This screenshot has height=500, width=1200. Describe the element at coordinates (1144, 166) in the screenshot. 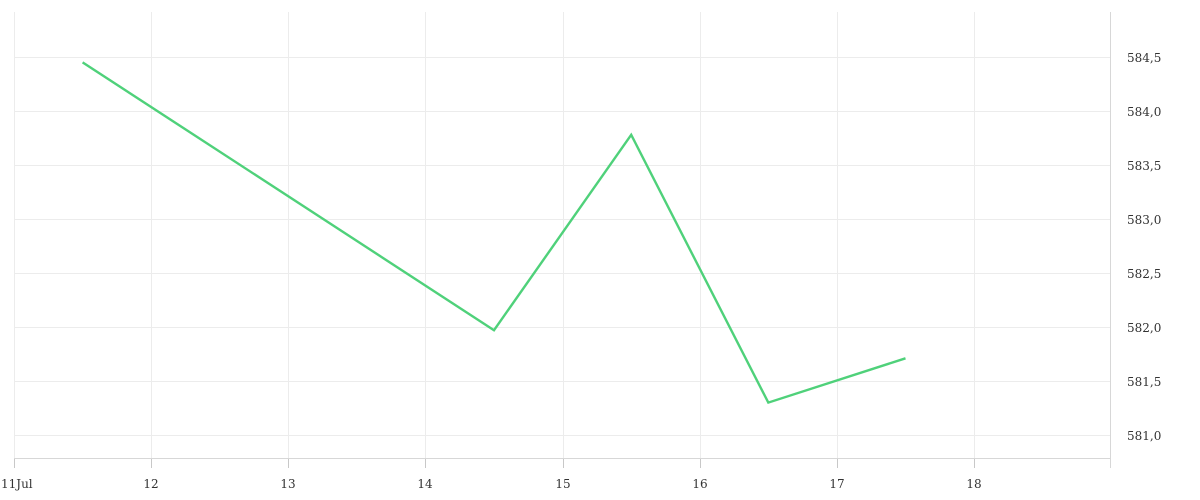

I see `y-tick-label: 583,5` at that location.